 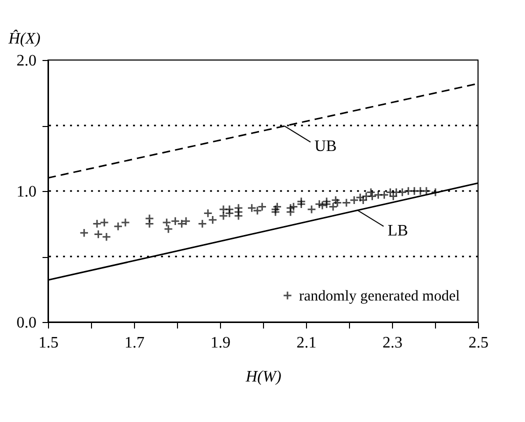 What do you see at coordinates (134, 343) in the screenshot?
I see `x-tick-label: 1.7` at bounding box center [134, 343].